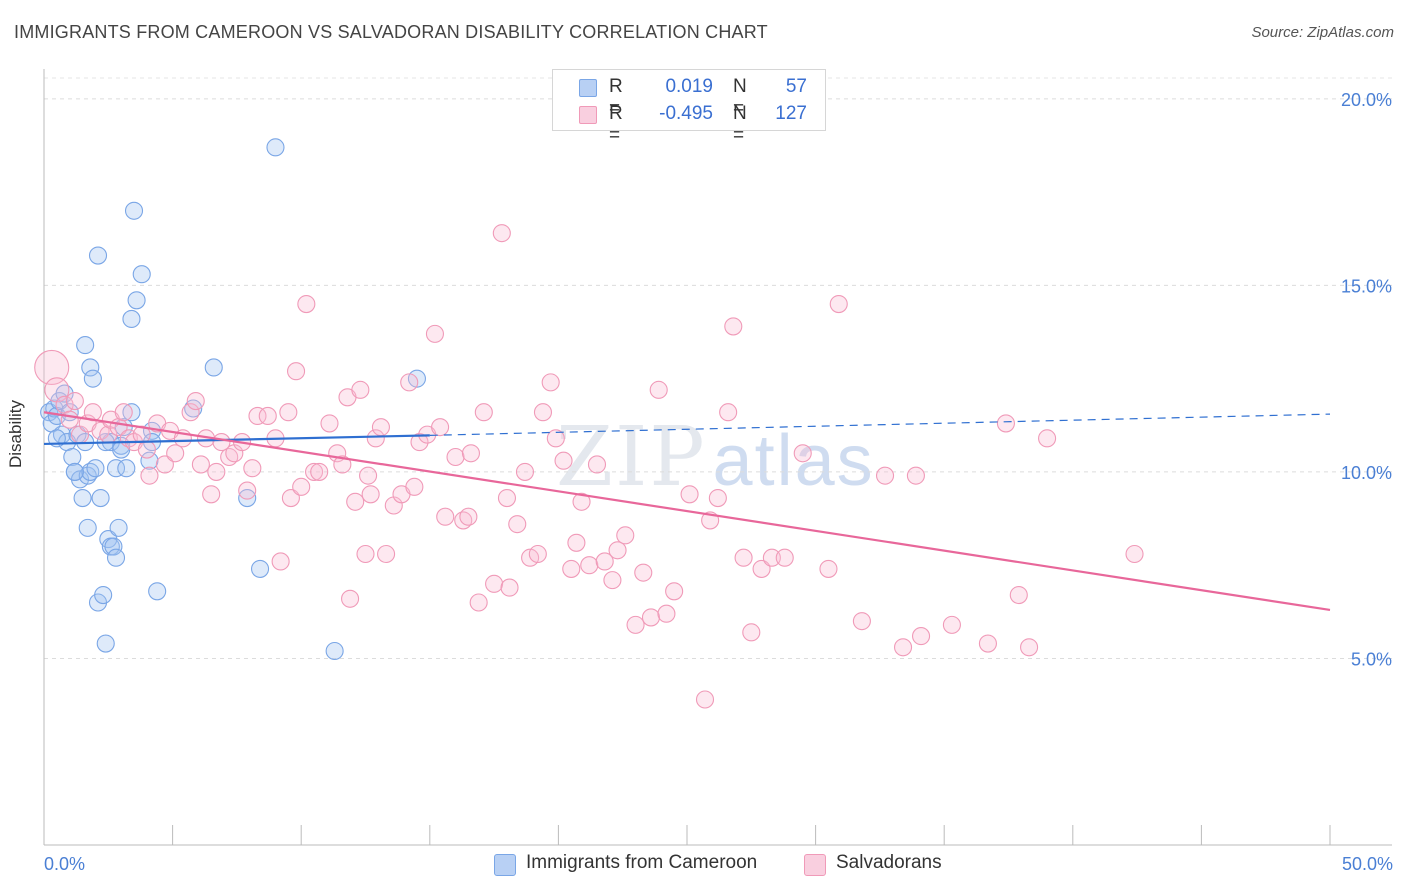 This screenshot has width=1406, height=892. What do you see at coordinates (1371, 659) in the screenshot?
I see `y-tick-label: 5.0%` at bounding box center [1371, 659].